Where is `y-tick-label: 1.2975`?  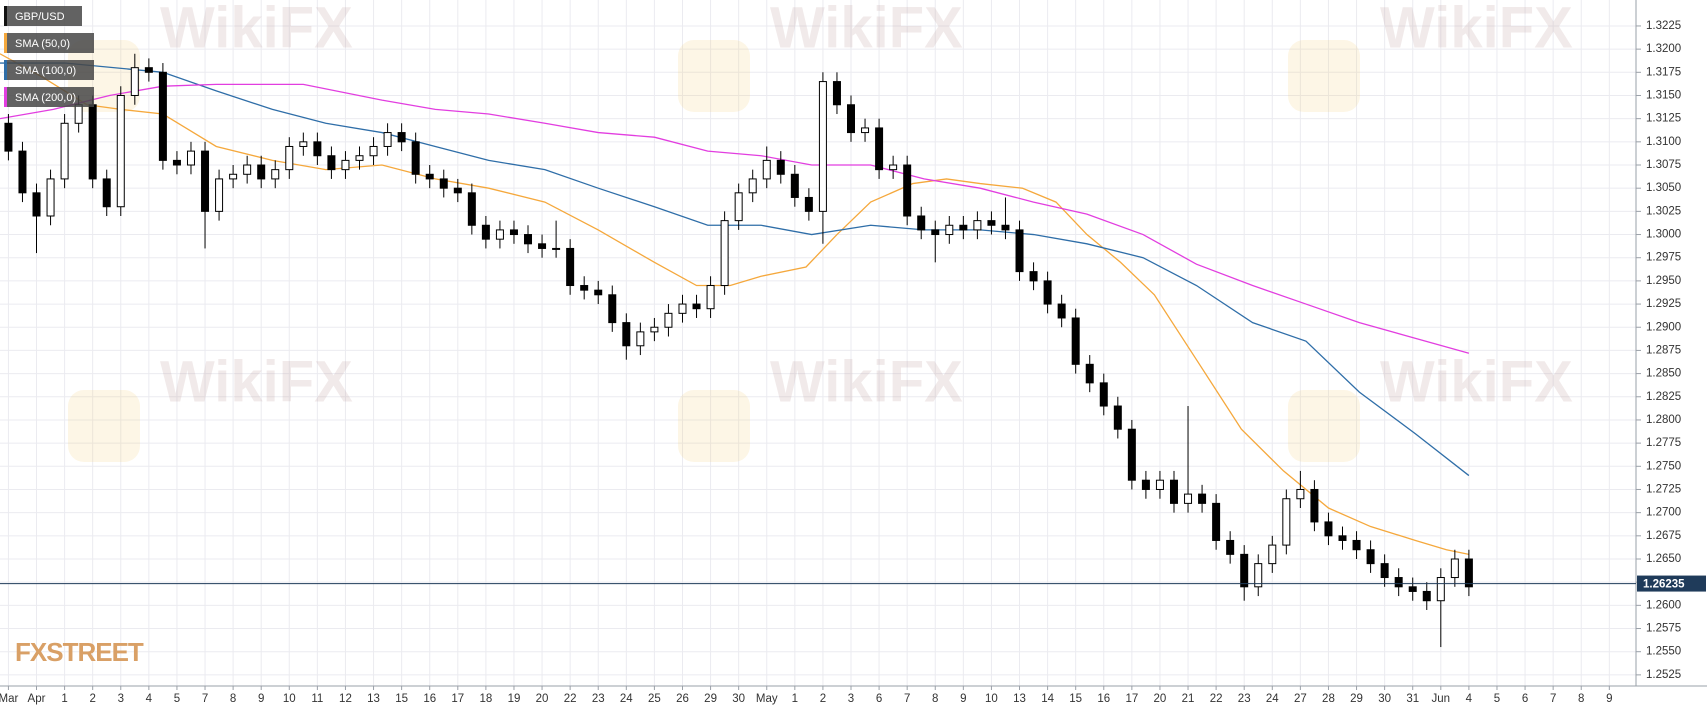
y-tick-label: 1.2975 is located at coordinates (1663, 258).